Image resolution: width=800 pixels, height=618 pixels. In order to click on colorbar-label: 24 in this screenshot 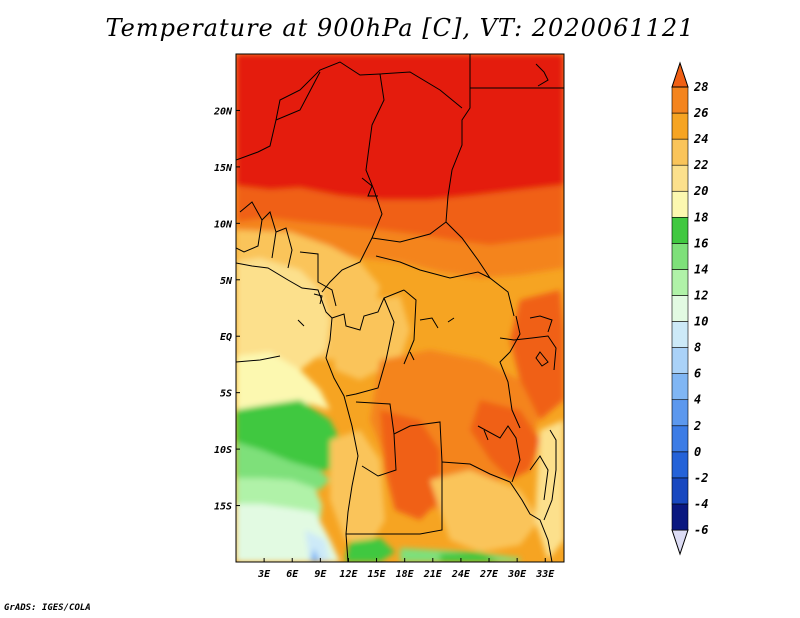, I will do `click(700, 139)`.